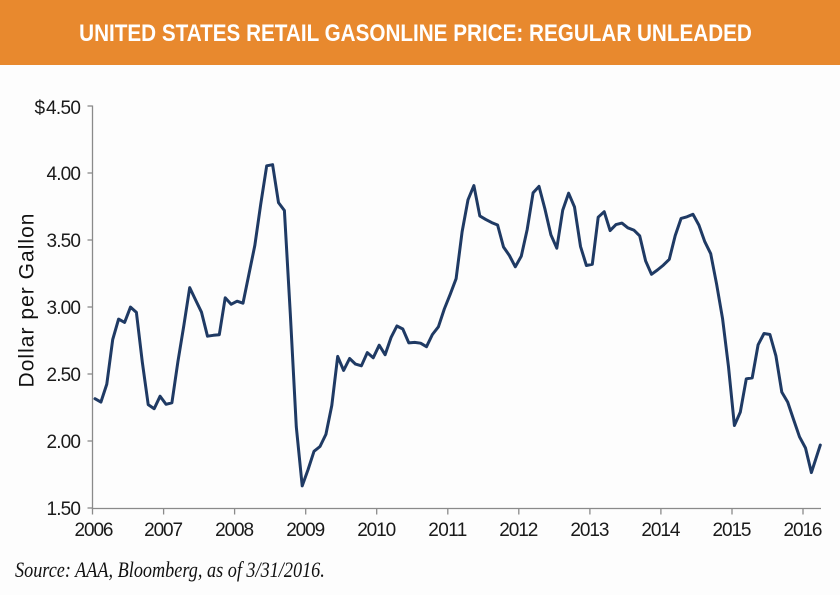  What do you see at coordinates (64, 308) in the screenshot?
I see `svg-text: 3.00` at bounding box center [64, 308].